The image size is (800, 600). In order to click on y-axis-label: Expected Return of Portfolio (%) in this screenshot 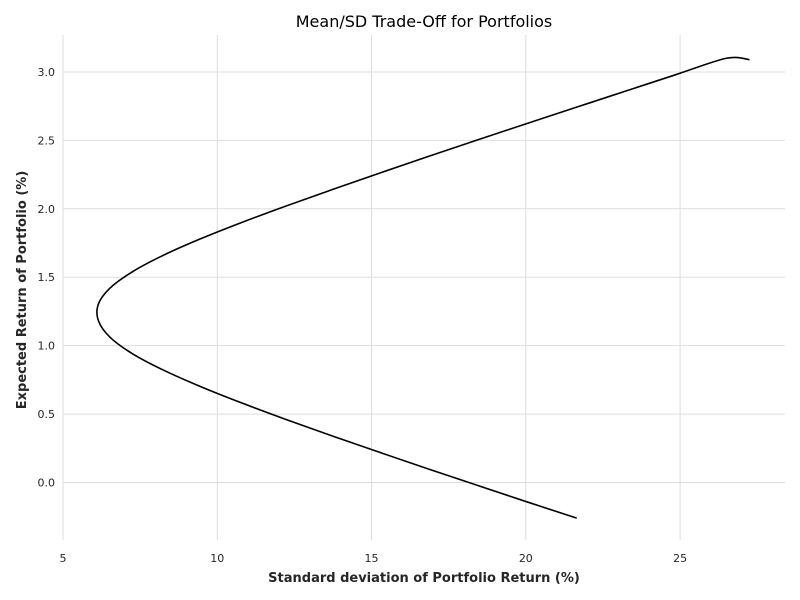, I will do `click(22, 290)`.